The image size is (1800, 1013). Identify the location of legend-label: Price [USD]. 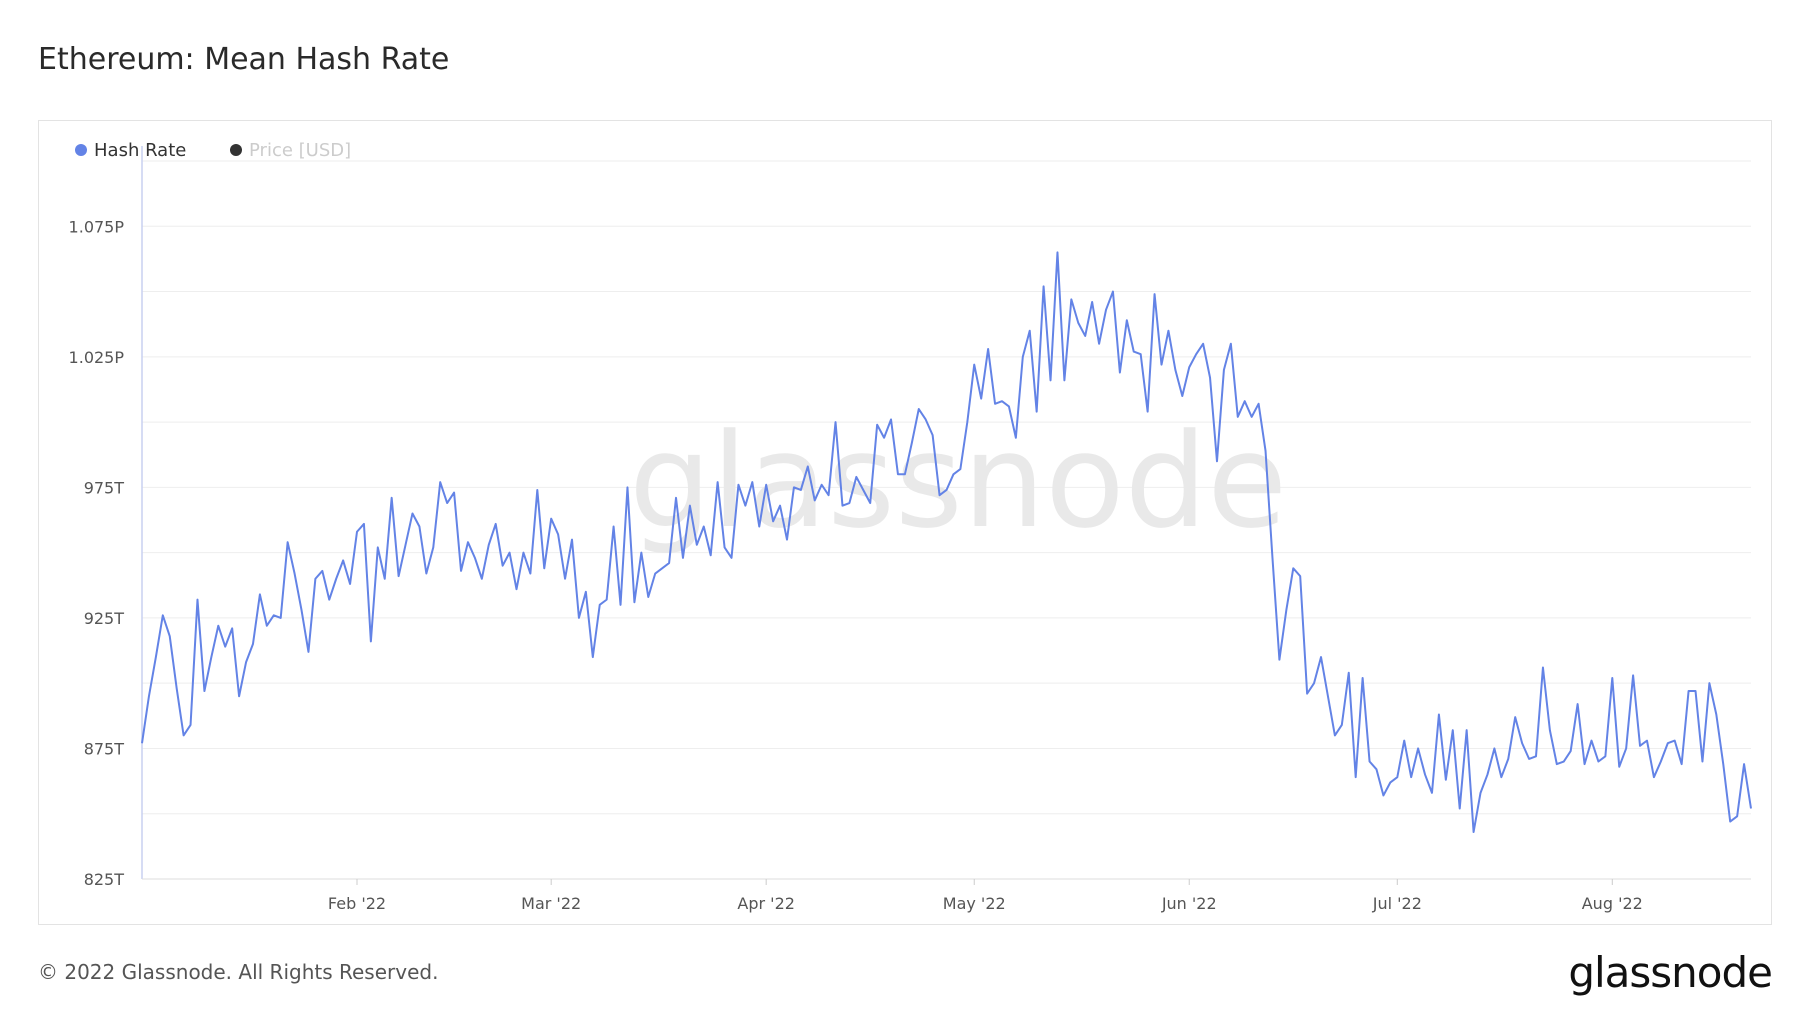
(300, 150).